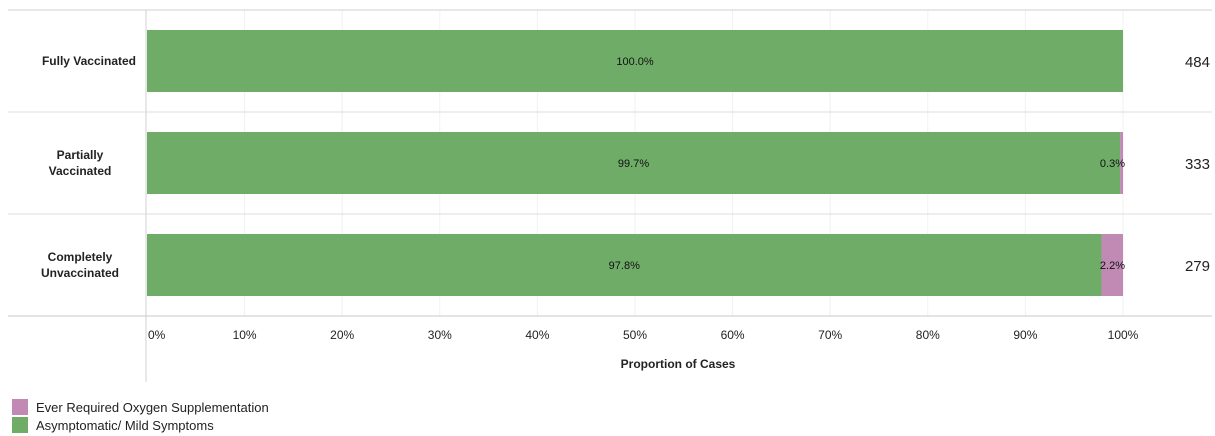 The width and height of the screenshot is (1215, 436). I want to click on legend-item-oxygen: Ever Required Oxygen Supplementation, so click(140, 407).